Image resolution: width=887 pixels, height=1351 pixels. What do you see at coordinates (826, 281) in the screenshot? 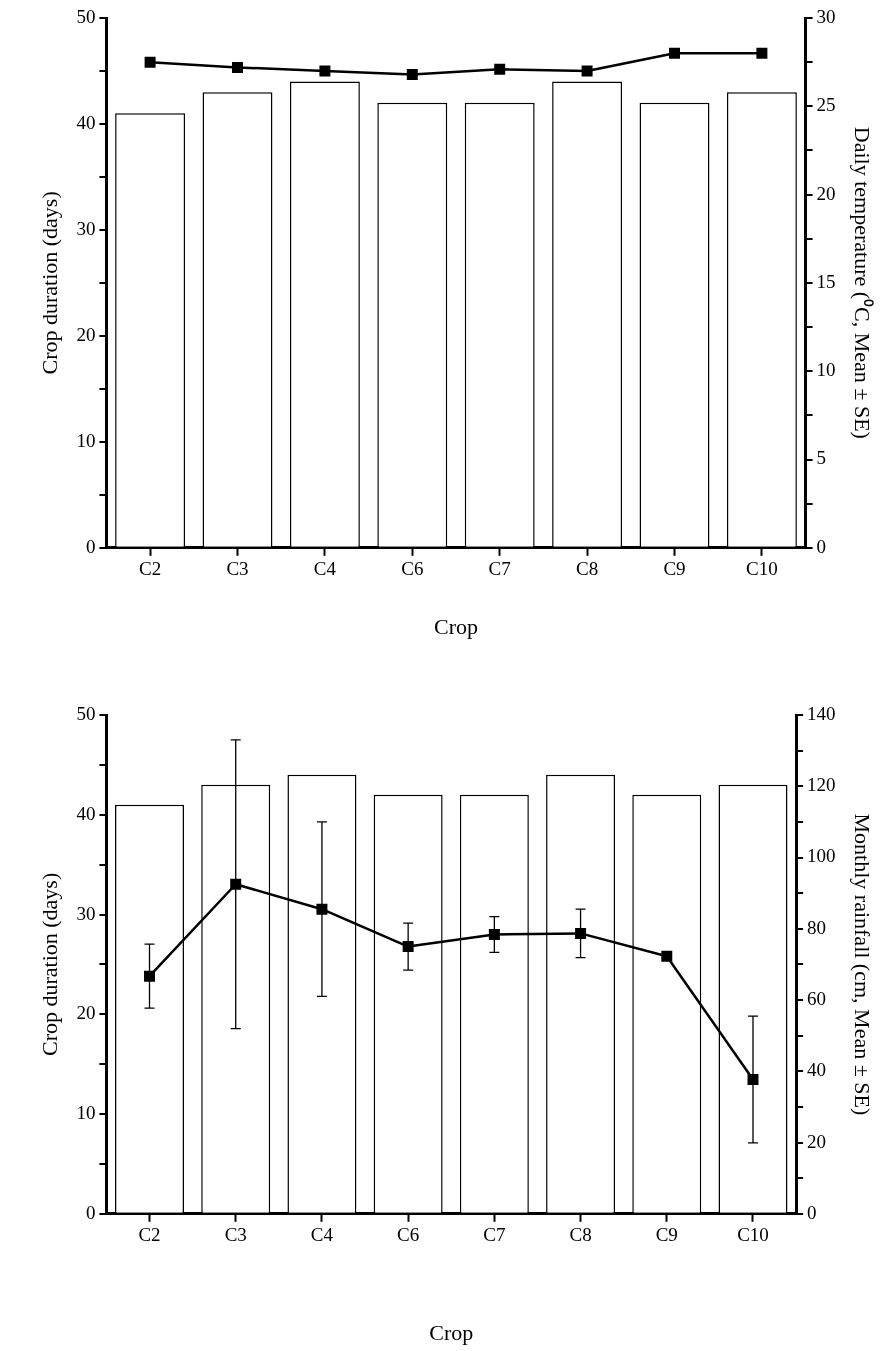
I see `y2-tick-label: 15` at bounding box center [826, 281].